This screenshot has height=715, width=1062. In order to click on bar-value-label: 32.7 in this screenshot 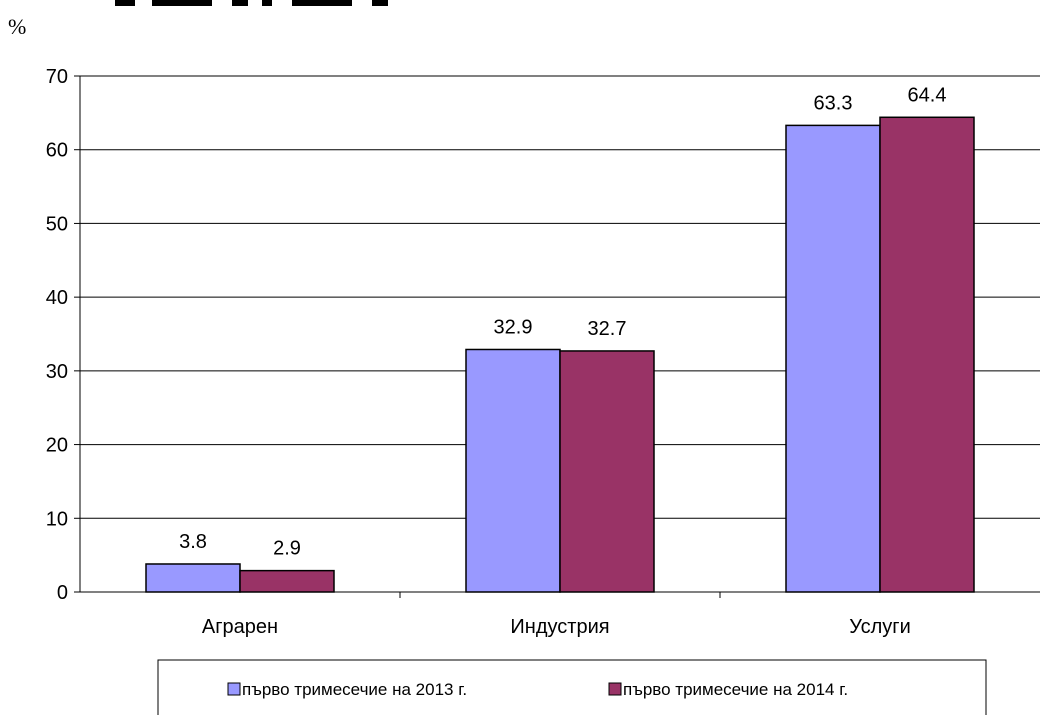, I will do `click(607, 329)`.